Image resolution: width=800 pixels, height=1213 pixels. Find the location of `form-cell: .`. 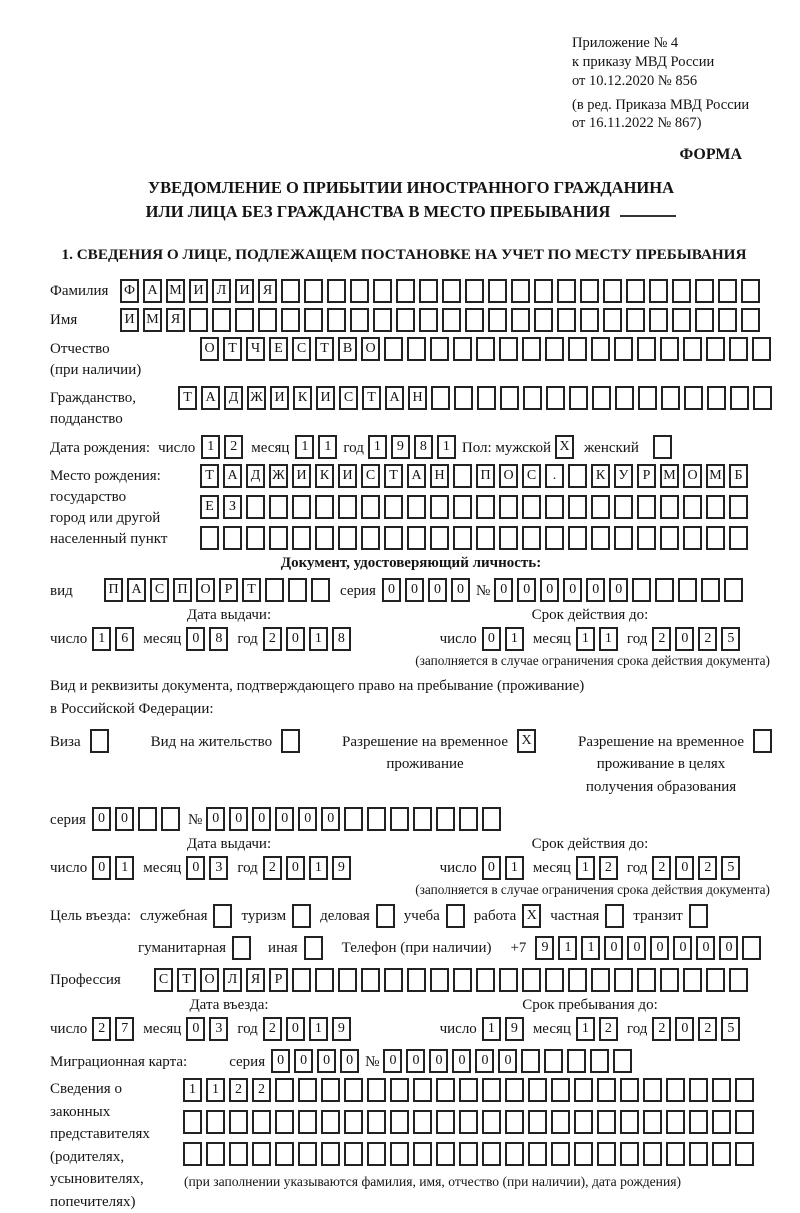

form-cell: . is located at coordinates (554, 476).